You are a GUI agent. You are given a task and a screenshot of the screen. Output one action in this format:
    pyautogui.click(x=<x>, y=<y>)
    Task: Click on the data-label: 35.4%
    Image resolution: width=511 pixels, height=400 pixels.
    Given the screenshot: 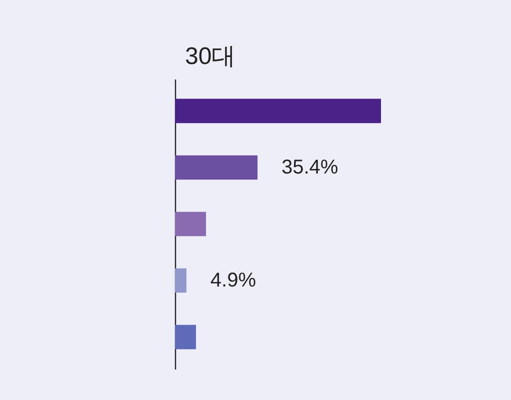 What is the action you would take?
    pyautogui.click(x=309, y=167)
    